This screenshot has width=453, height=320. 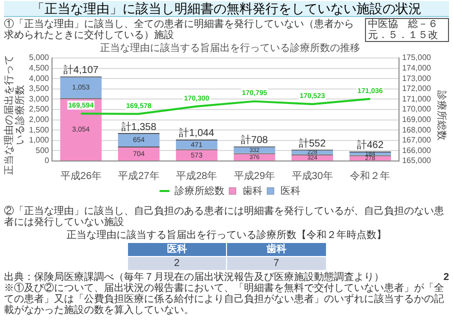 I want to click on legend-label: 歯科, so click(x=252, y=190).